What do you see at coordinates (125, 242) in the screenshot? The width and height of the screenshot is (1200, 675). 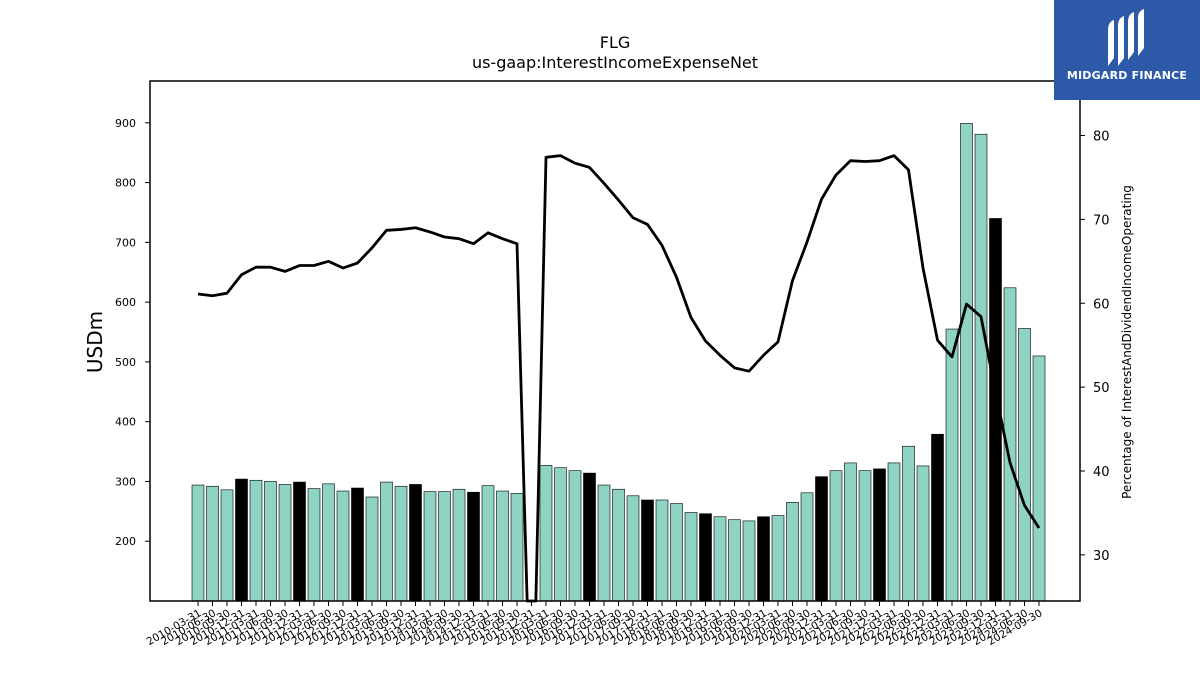 I see `y-tick-label: 700` at bounding box center [125, 242].